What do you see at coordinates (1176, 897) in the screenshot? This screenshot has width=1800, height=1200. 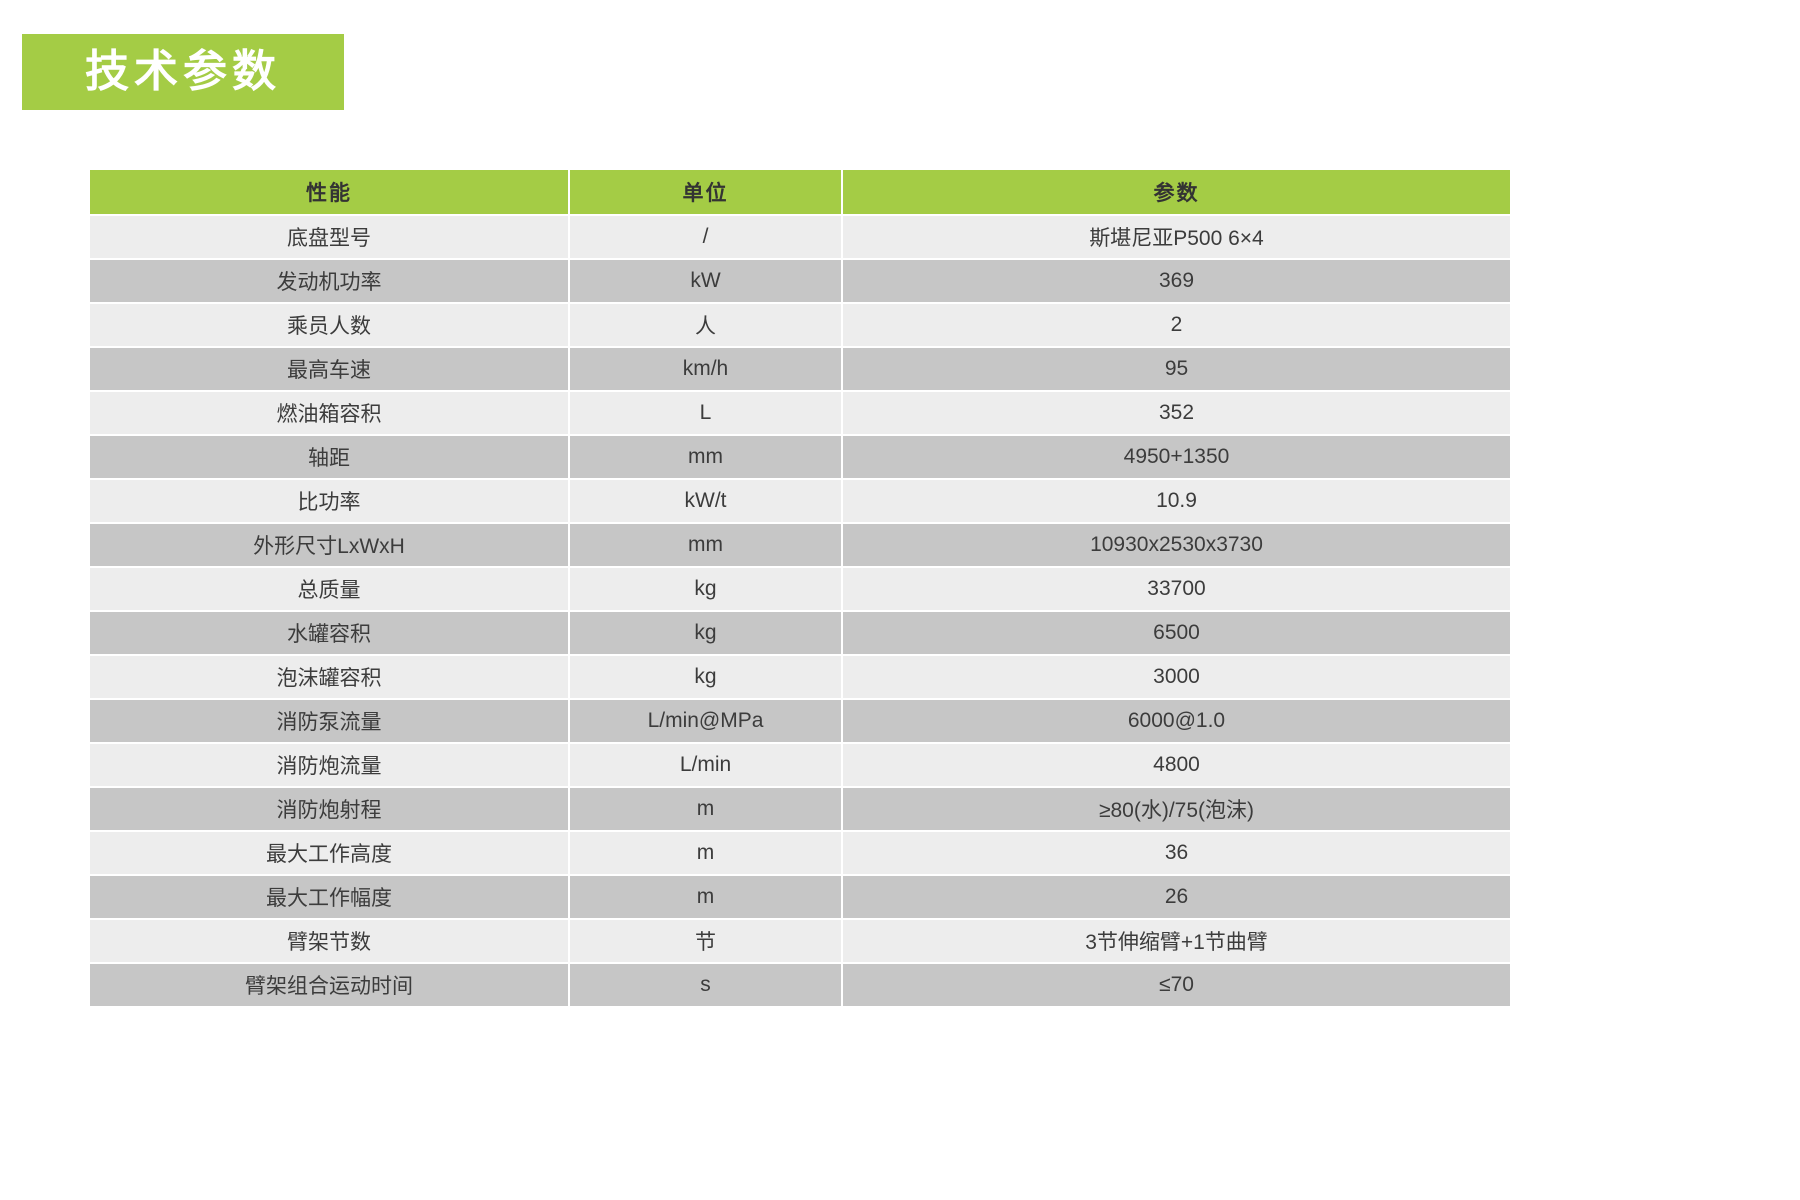 I see `cell-parameter: 26` at bounding box center [1176, 897].